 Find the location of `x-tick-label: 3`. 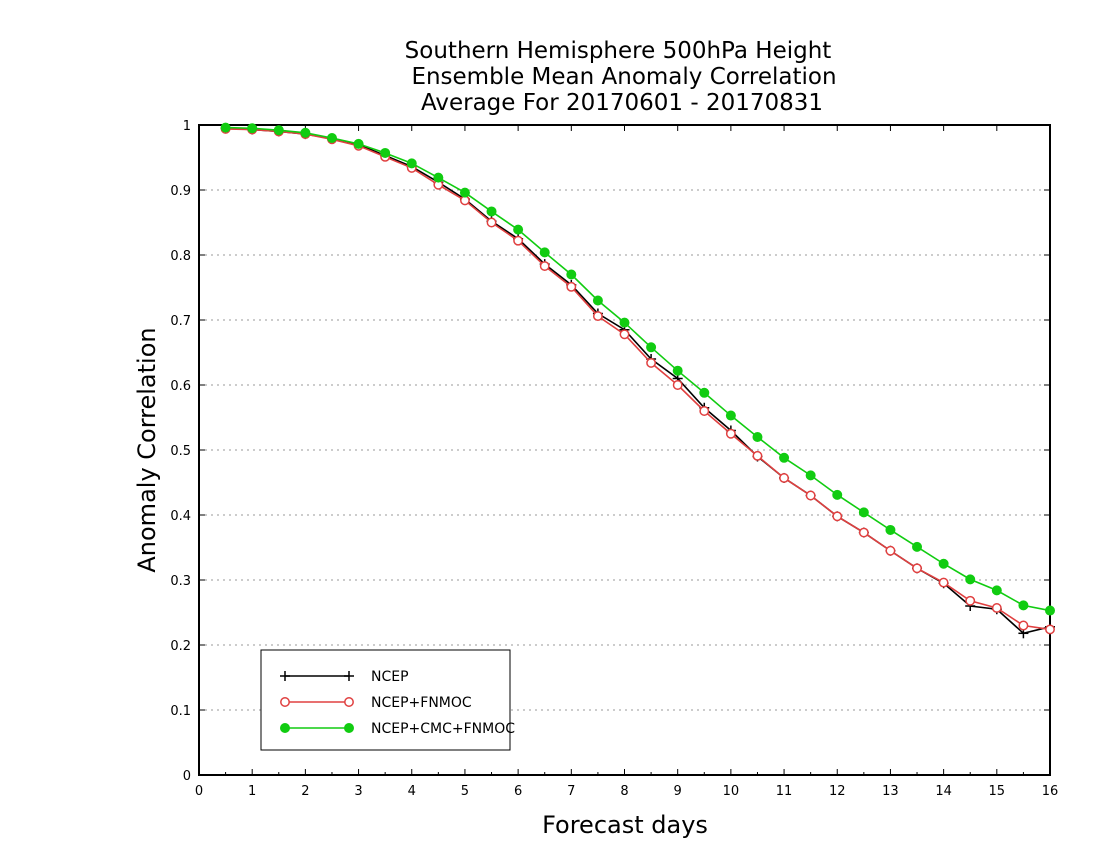

x-tick-label: 3 is located at coordinates (358, 791).